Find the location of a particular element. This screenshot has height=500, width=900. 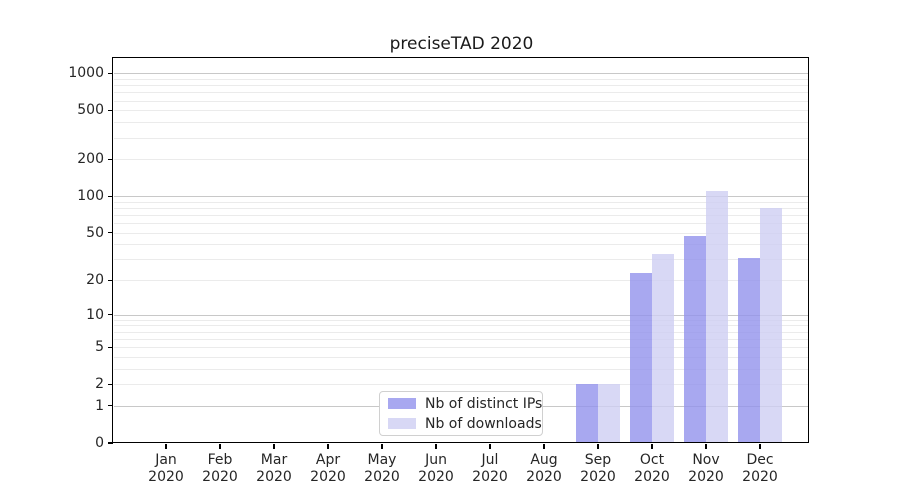

x-tick-label: Dec 2020 is located at coordinates (760, 468).